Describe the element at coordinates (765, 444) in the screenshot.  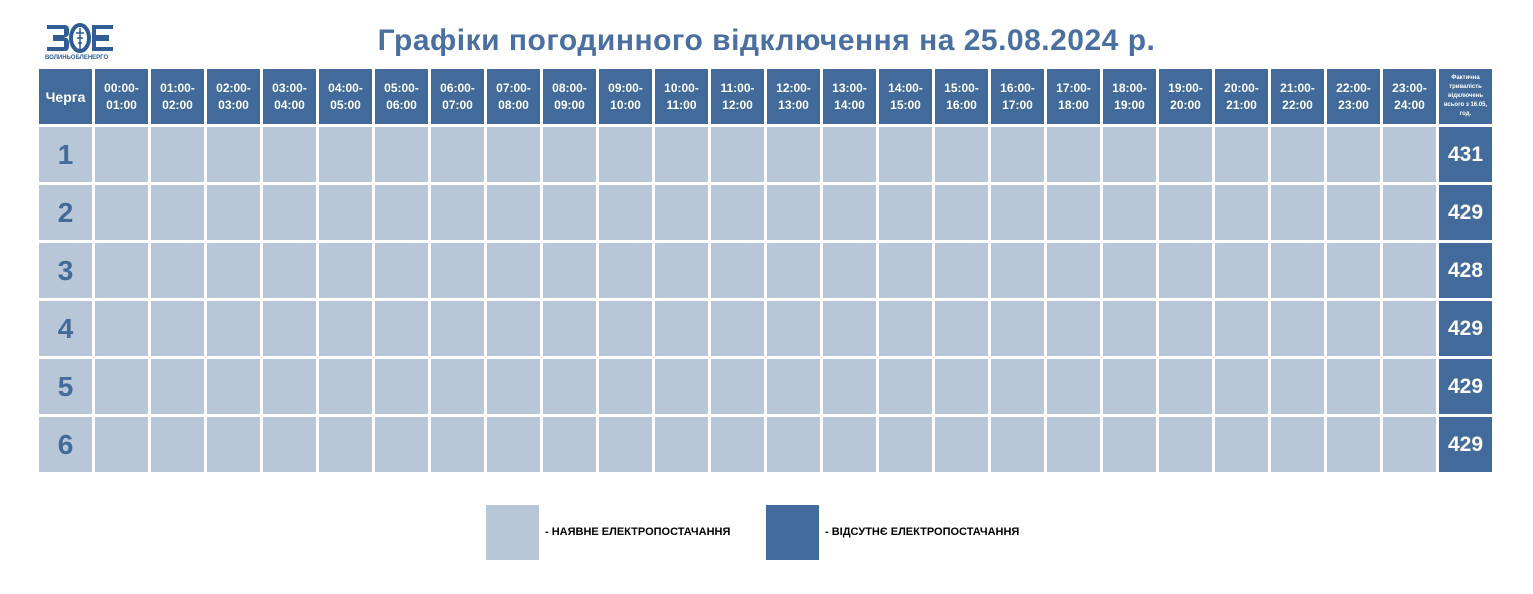
I see `queue-row: 6 429` at that location.